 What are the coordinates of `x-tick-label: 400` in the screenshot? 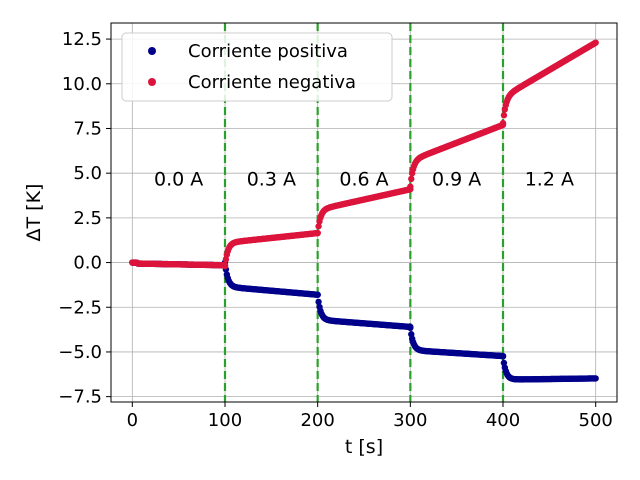 It's located at (503, 420).